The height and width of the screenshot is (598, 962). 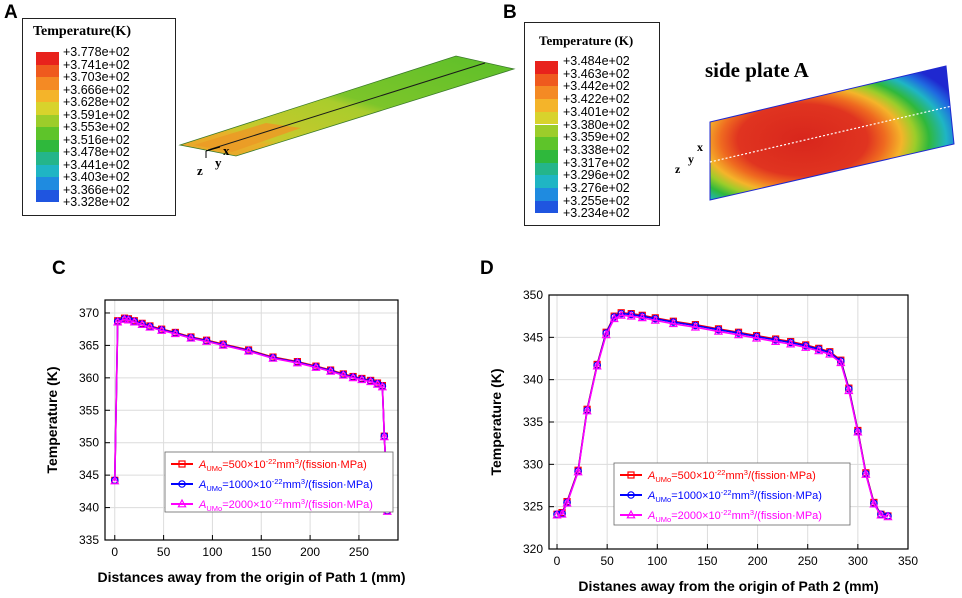 What do you see at coordinates (832, 133) in the screenshot?
I see `side-plate-surface` at bounding box center [832, 133].